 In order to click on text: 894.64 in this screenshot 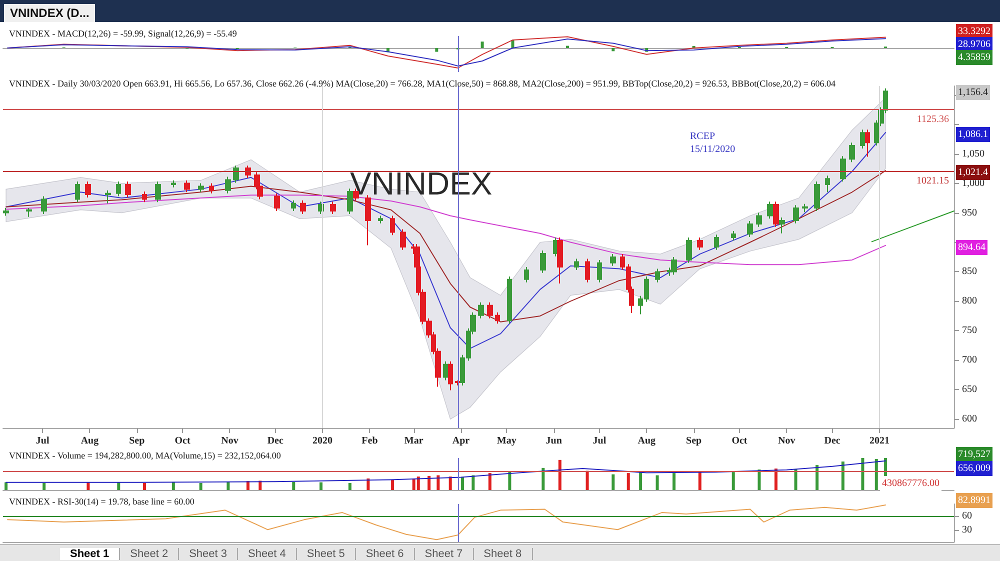, I will do `click(972, 247)`.